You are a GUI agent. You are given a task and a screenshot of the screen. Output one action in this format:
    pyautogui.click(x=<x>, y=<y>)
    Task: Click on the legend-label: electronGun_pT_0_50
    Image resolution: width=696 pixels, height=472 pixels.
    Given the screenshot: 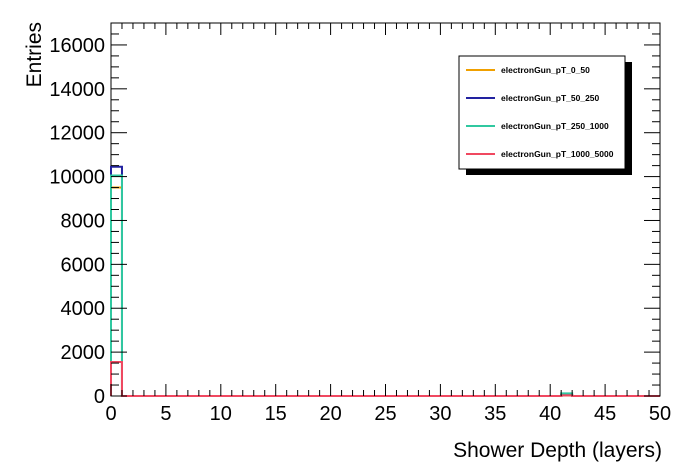 What is the action you would take?
    pyautogui.click(x=545, y=70)
    